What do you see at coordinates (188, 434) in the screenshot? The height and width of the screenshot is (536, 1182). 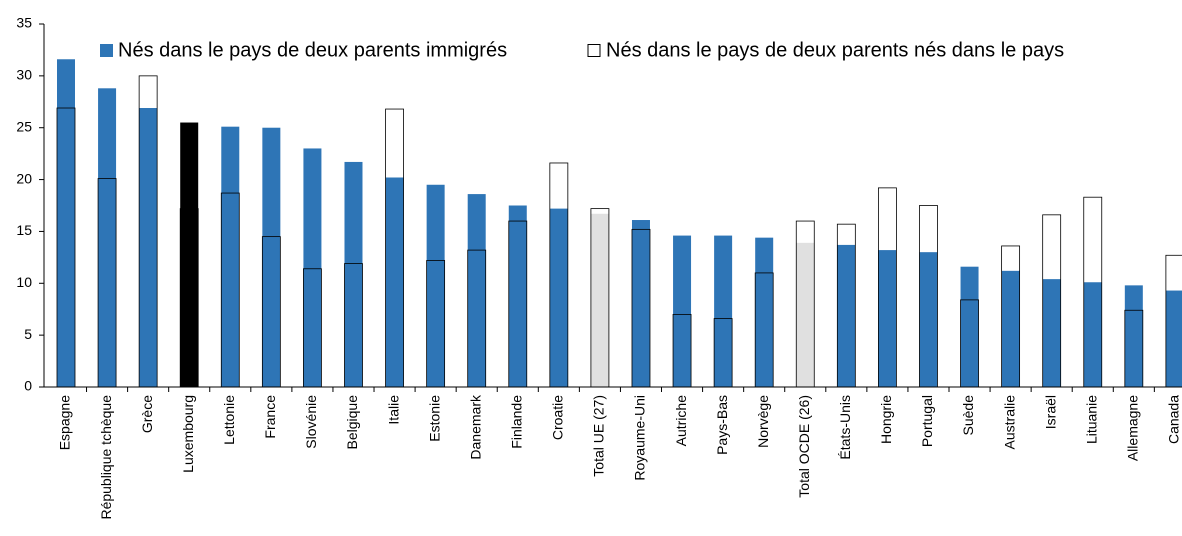 I see `x-tick-label: Luxembourg` at bounding box center [188, 434].